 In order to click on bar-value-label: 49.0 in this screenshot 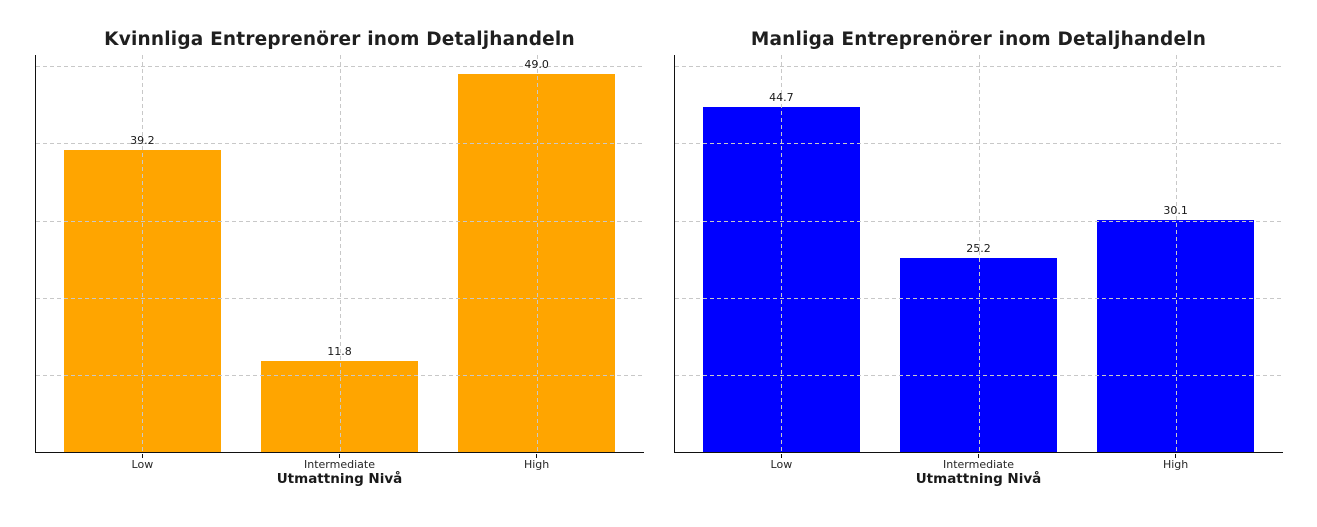, I will do `click(536, 64)`.